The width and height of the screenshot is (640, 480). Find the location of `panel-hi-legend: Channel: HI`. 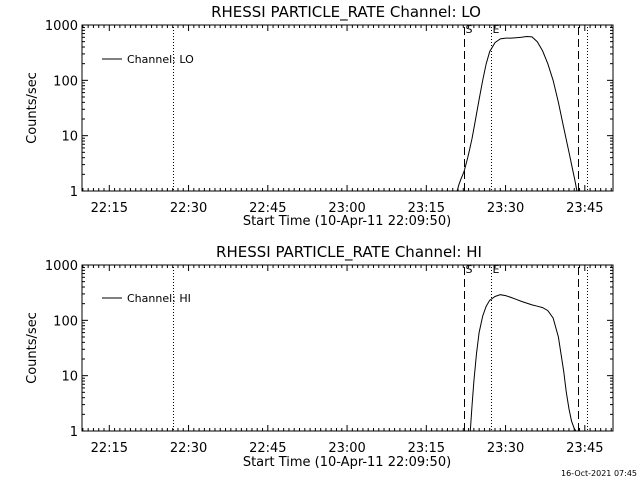

panel-hi-legend: Channel: HI is located at coordinates (146, 298).